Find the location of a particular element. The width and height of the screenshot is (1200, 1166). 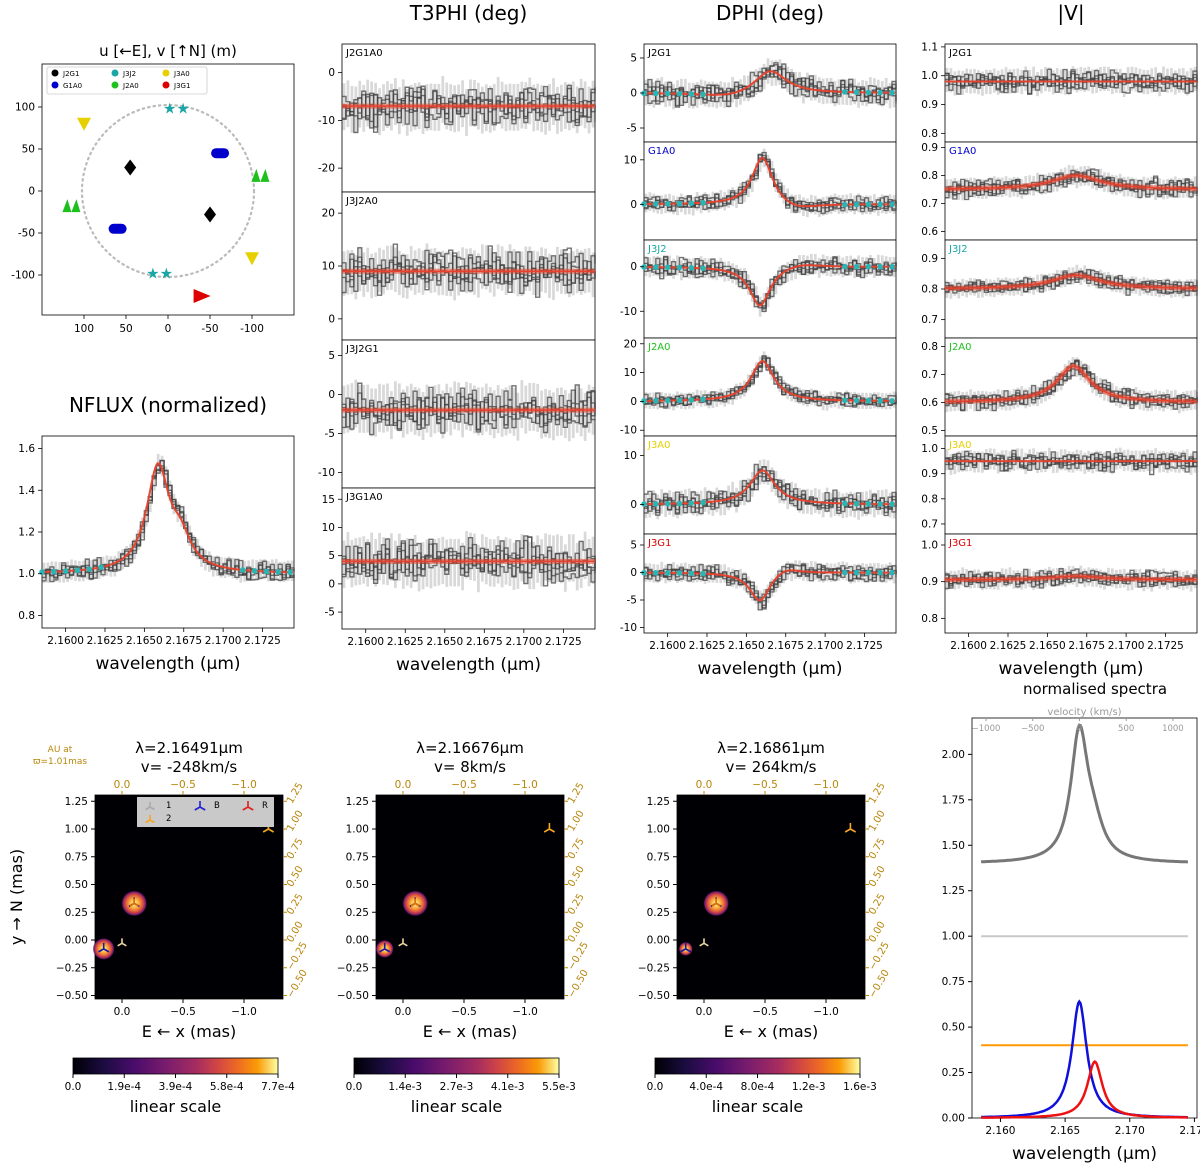

y-tick-label: −0.25 is located at coordinates (353, 968).